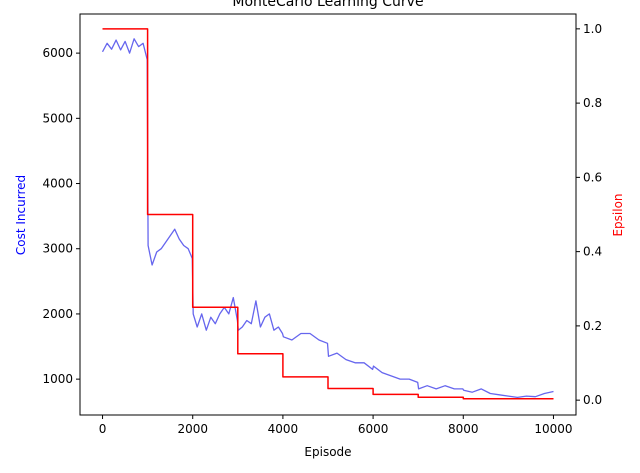 This screenshot has height=473, width=640. I want to click on y-tick-label-left: 3000, so click(57, 249).